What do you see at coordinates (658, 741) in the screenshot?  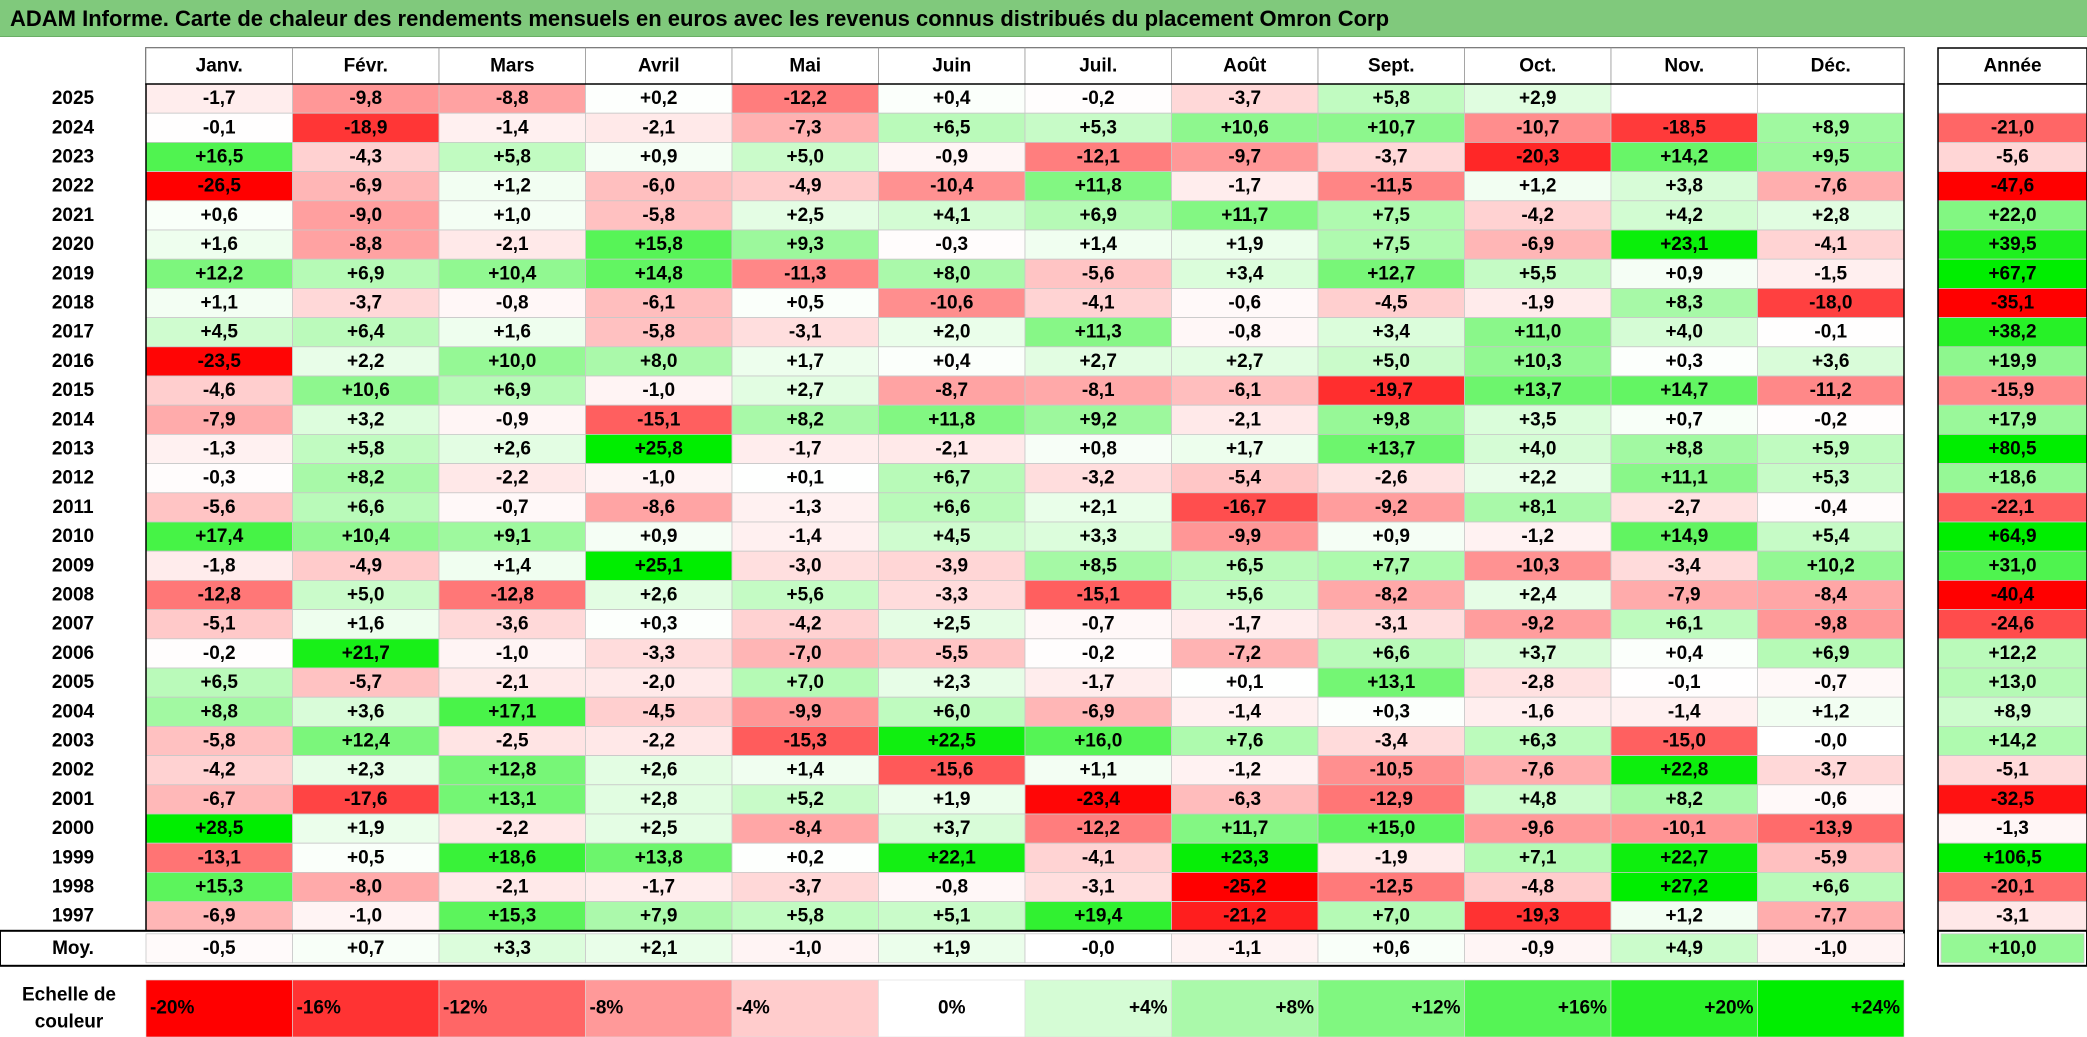 I see `heatmap-cell-value: -2,2` at bounding box center [658, 741].